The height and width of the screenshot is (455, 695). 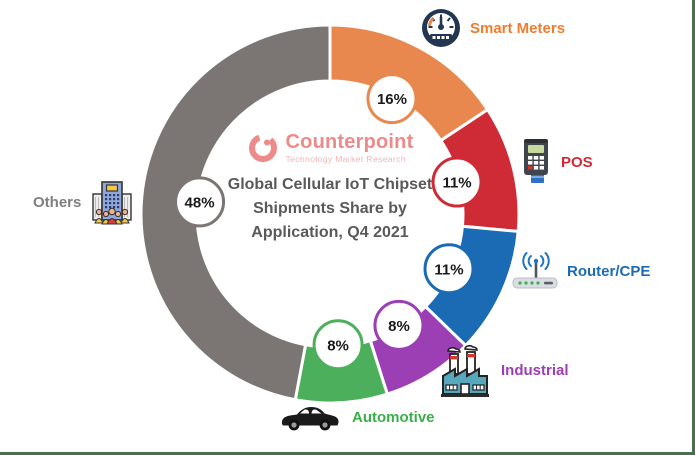 I want to click on brand-name: Counterpoint, so click(x=349, y=142).